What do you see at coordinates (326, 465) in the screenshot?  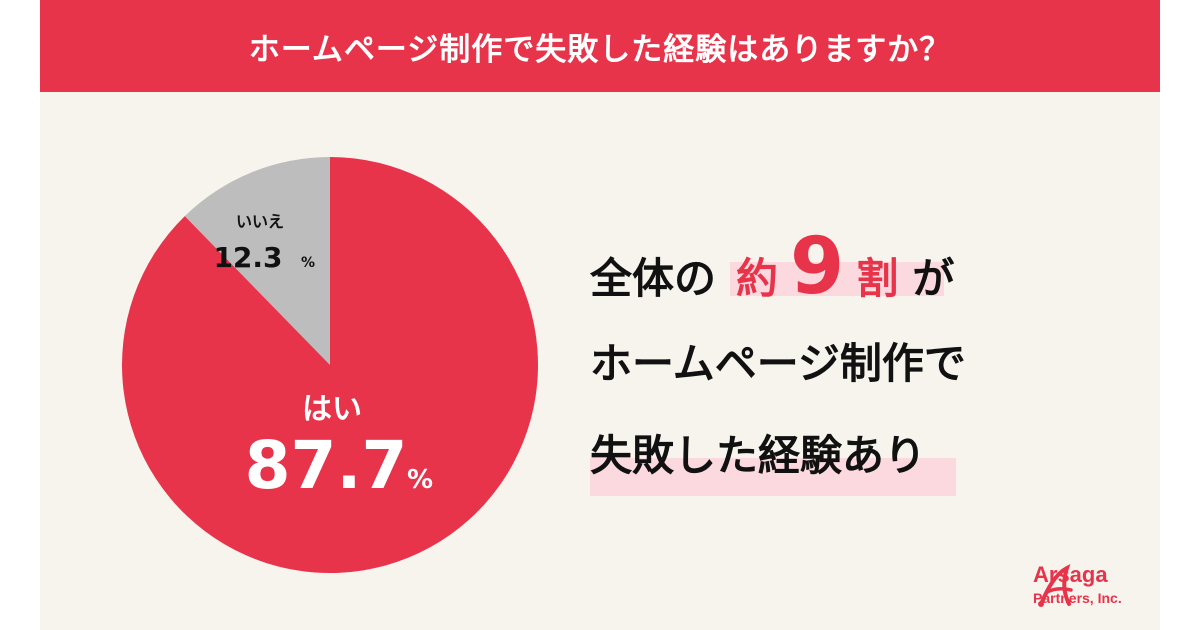 I see `slice-value-hai: 87.7` at bounding box center [326, 465].